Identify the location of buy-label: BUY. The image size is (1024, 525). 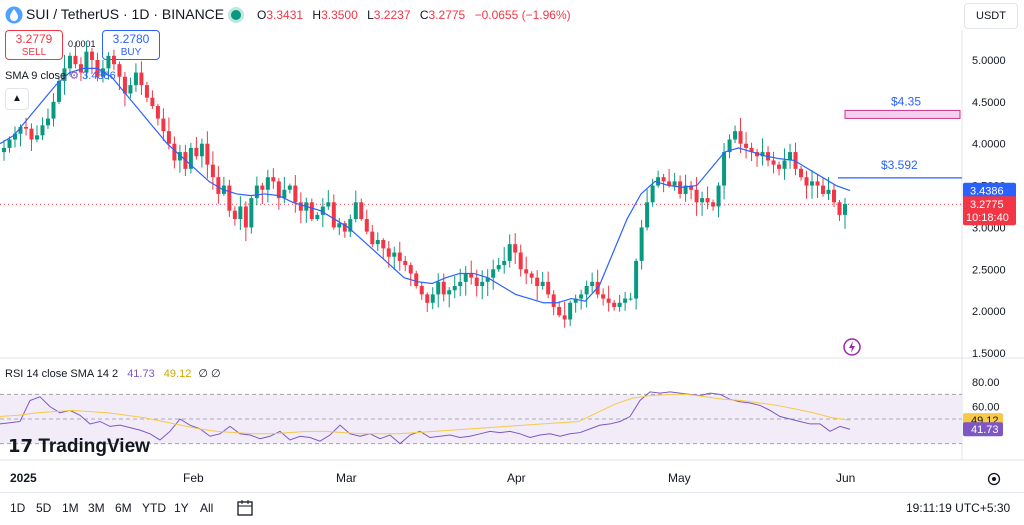
(131, 52).